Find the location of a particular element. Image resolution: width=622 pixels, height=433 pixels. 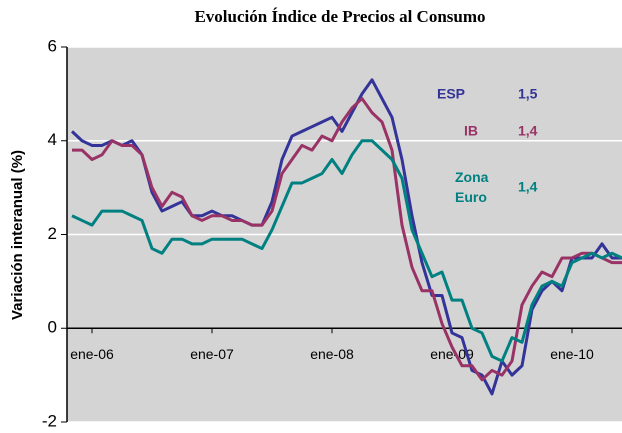

x-tick-label: ene-07 is located at coordinates (212, 354).